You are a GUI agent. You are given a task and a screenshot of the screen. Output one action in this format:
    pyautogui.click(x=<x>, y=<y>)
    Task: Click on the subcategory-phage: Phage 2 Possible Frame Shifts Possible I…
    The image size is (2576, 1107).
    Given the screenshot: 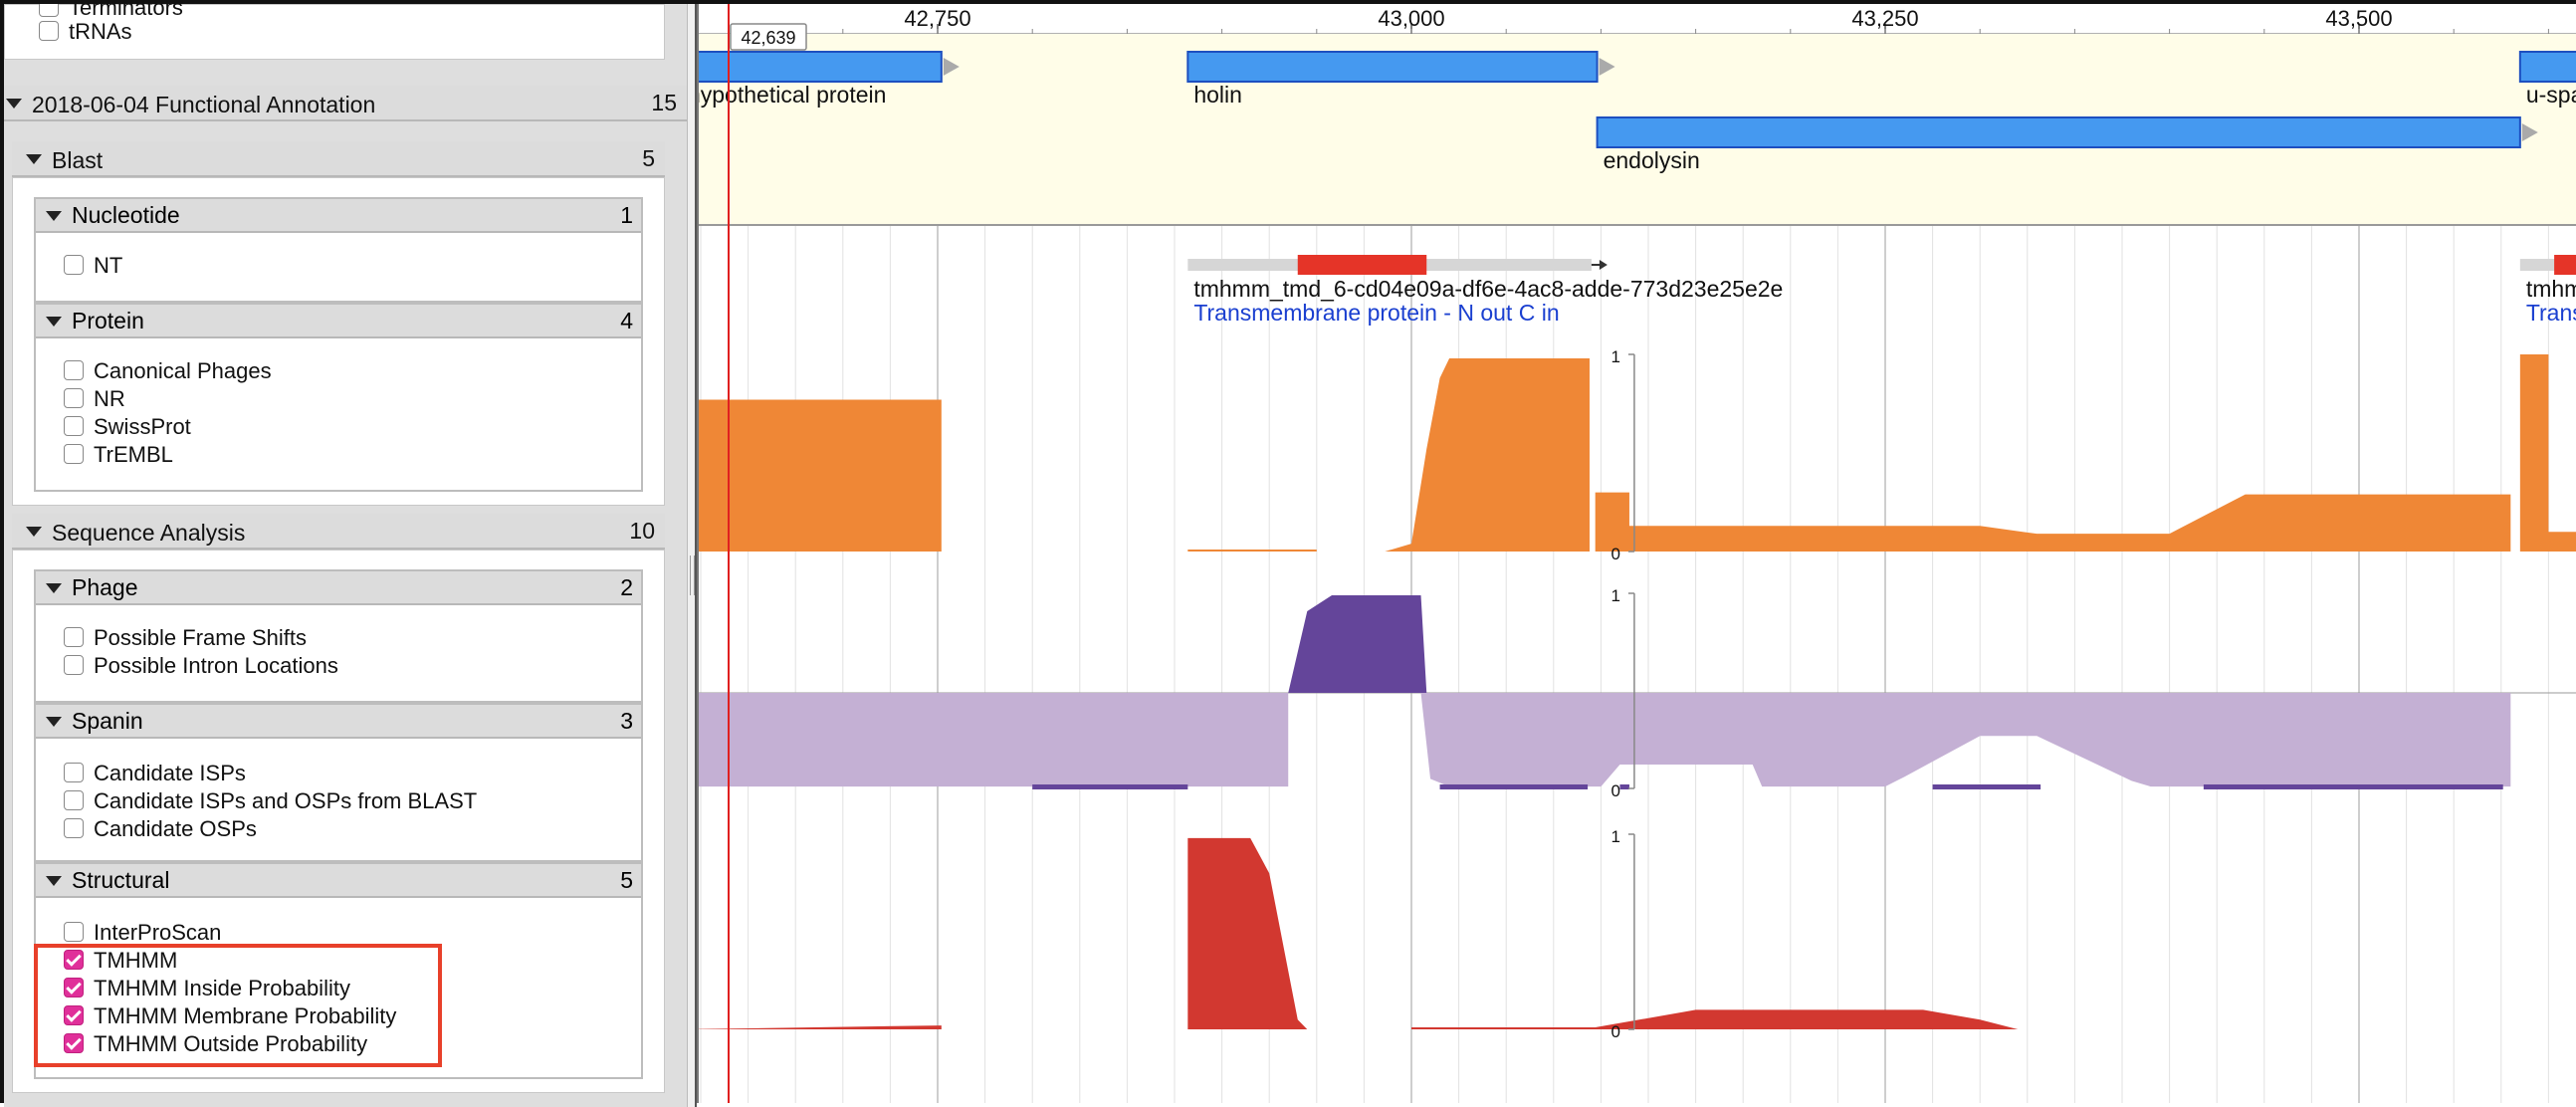 What is the action you would take?
    pyautogui.click(x=338, y=636)
    